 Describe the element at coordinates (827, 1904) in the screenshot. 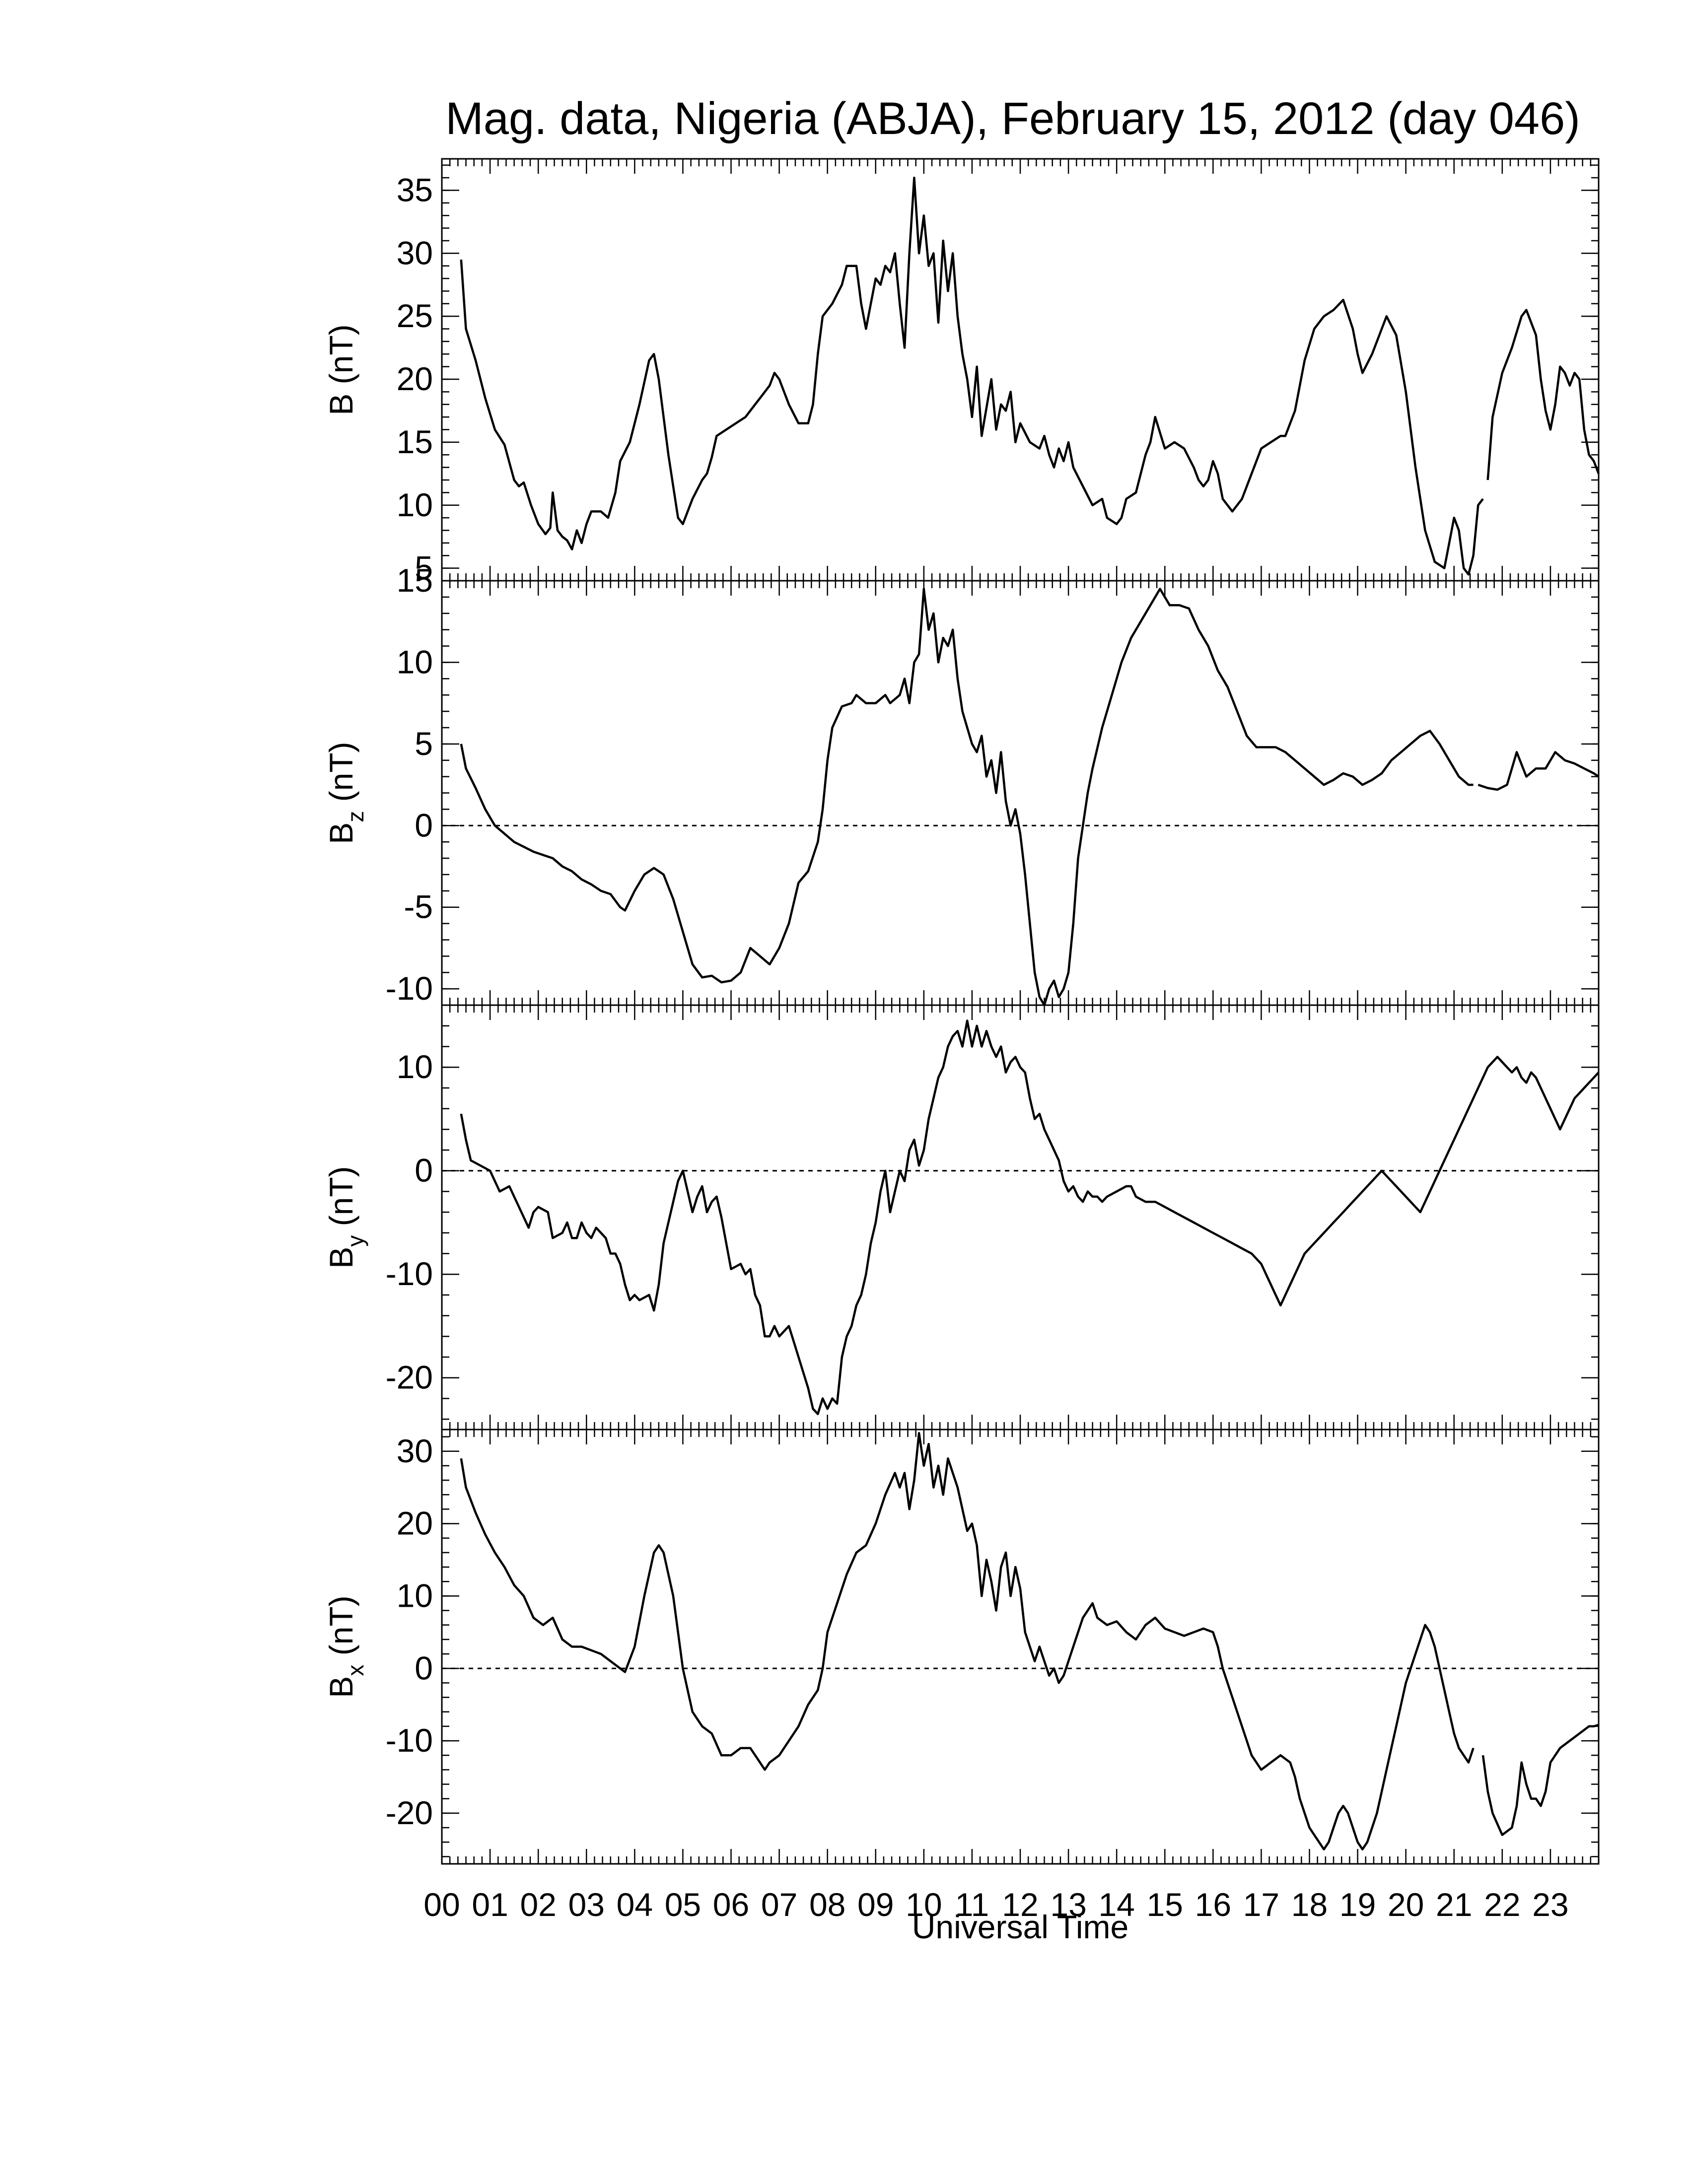

I see `x-tick-label: 08` at that location.